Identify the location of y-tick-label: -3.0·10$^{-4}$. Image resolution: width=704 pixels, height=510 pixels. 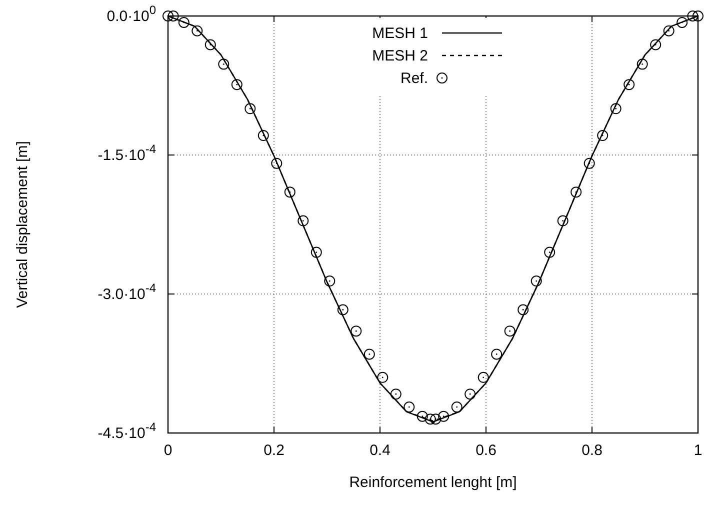
(127, 292).